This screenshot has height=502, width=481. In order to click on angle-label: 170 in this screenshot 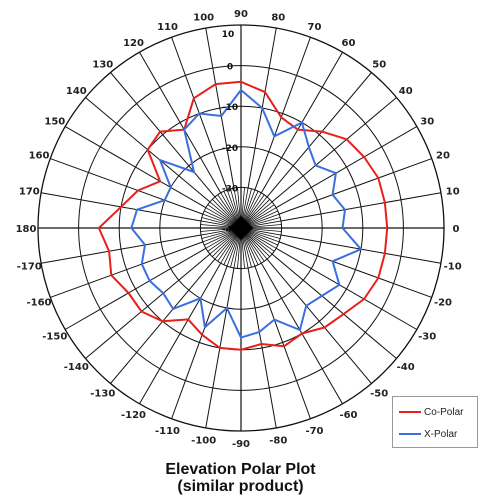, I will do `click(29, 192)`.